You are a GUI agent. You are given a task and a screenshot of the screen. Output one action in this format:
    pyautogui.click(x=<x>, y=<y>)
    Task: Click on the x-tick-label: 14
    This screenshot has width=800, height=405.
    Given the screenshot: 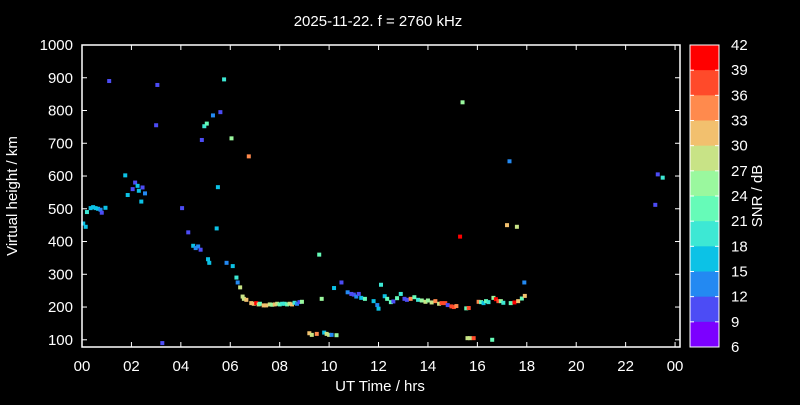 What is the action you would take?
    pyautogui.click(x=428, y=366)
    